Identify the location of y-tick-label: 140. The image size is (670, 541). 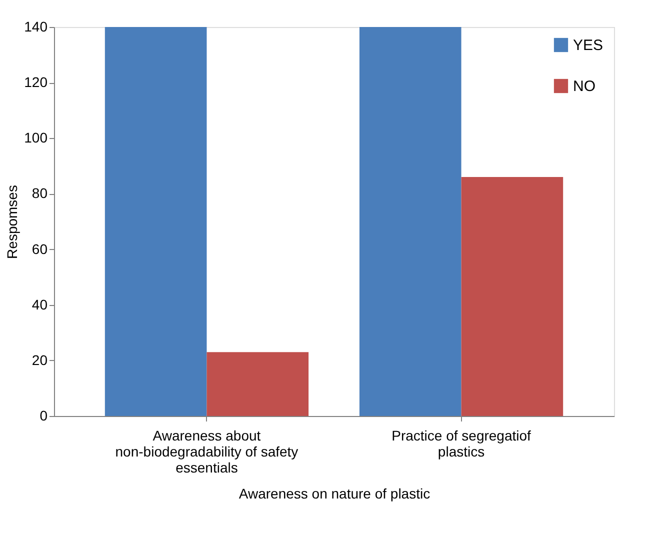
(36, 26).